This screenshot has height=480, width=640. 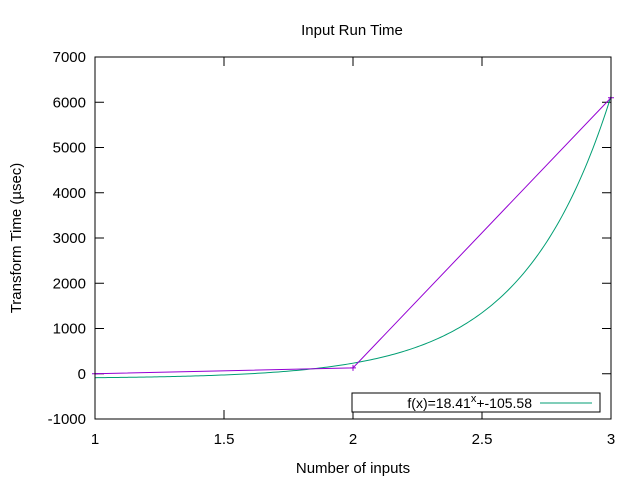 I want to click on x-axis-label: Number of inputs, so click(x=353, y=468).